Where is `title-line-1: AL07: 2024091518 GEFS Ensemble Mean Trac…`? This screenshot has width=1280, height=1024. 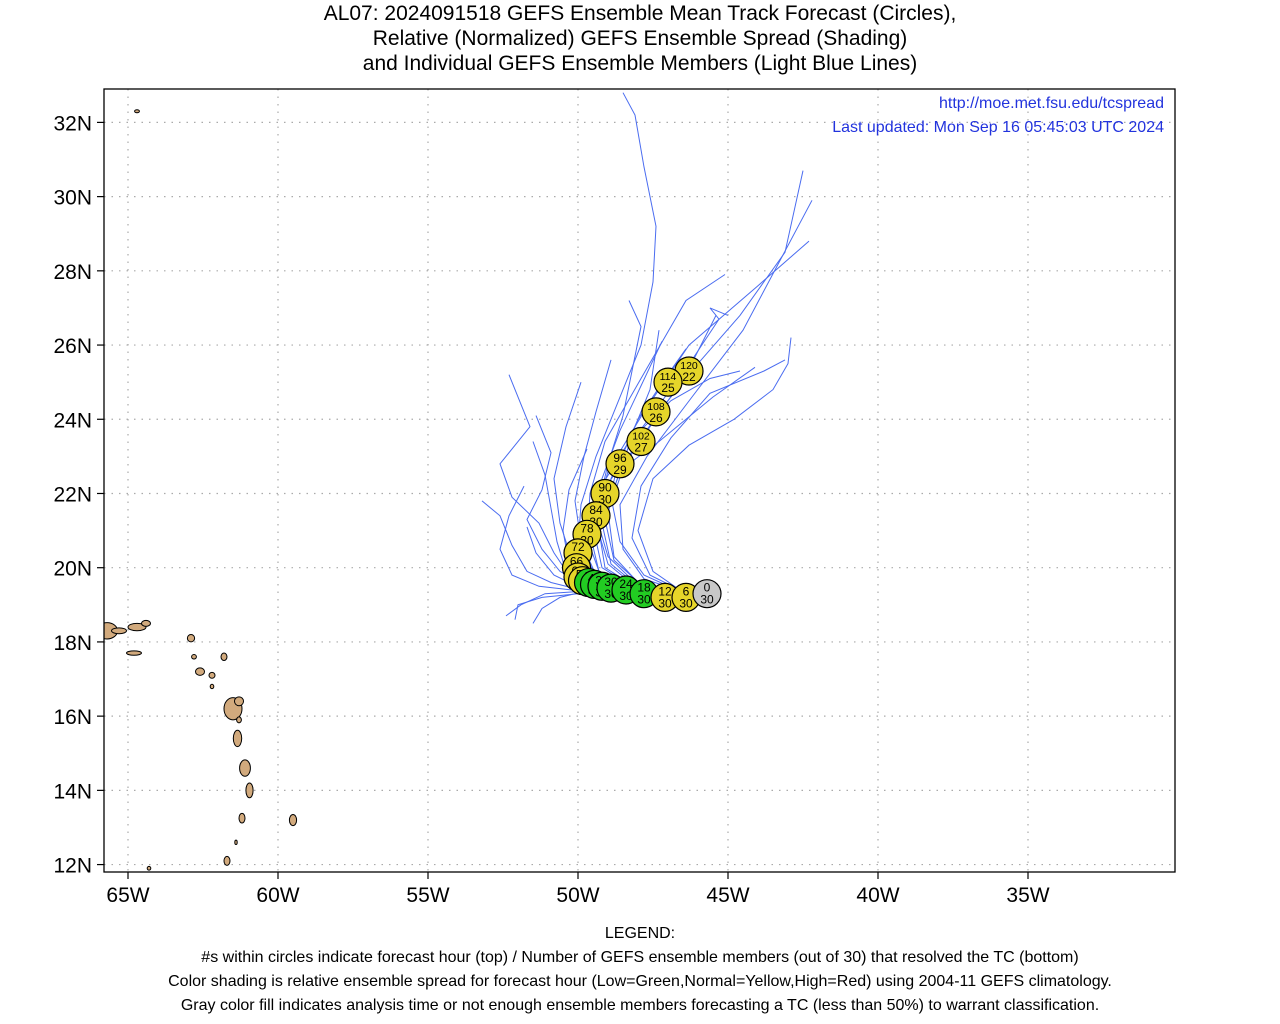
title-line-1: AL07: 2024091518 GEFS Ensemble Mean Trac… is located at coordinates (640, 13).